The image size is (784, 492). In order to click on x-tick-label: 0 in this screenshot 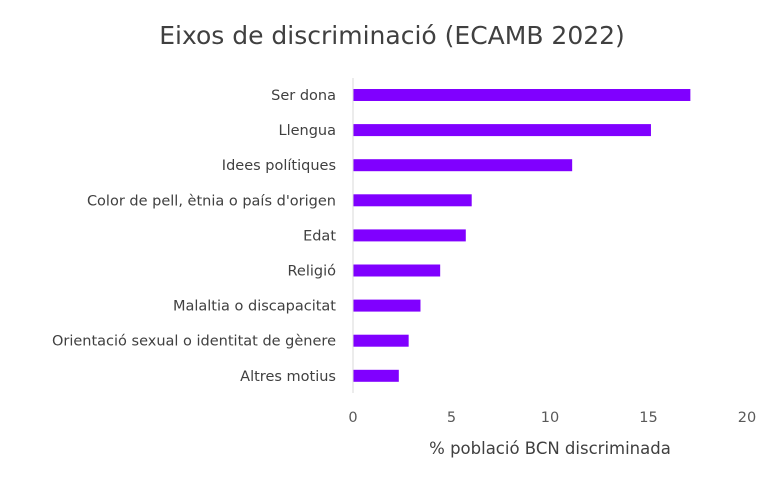, I will do `click(352, 418)`.